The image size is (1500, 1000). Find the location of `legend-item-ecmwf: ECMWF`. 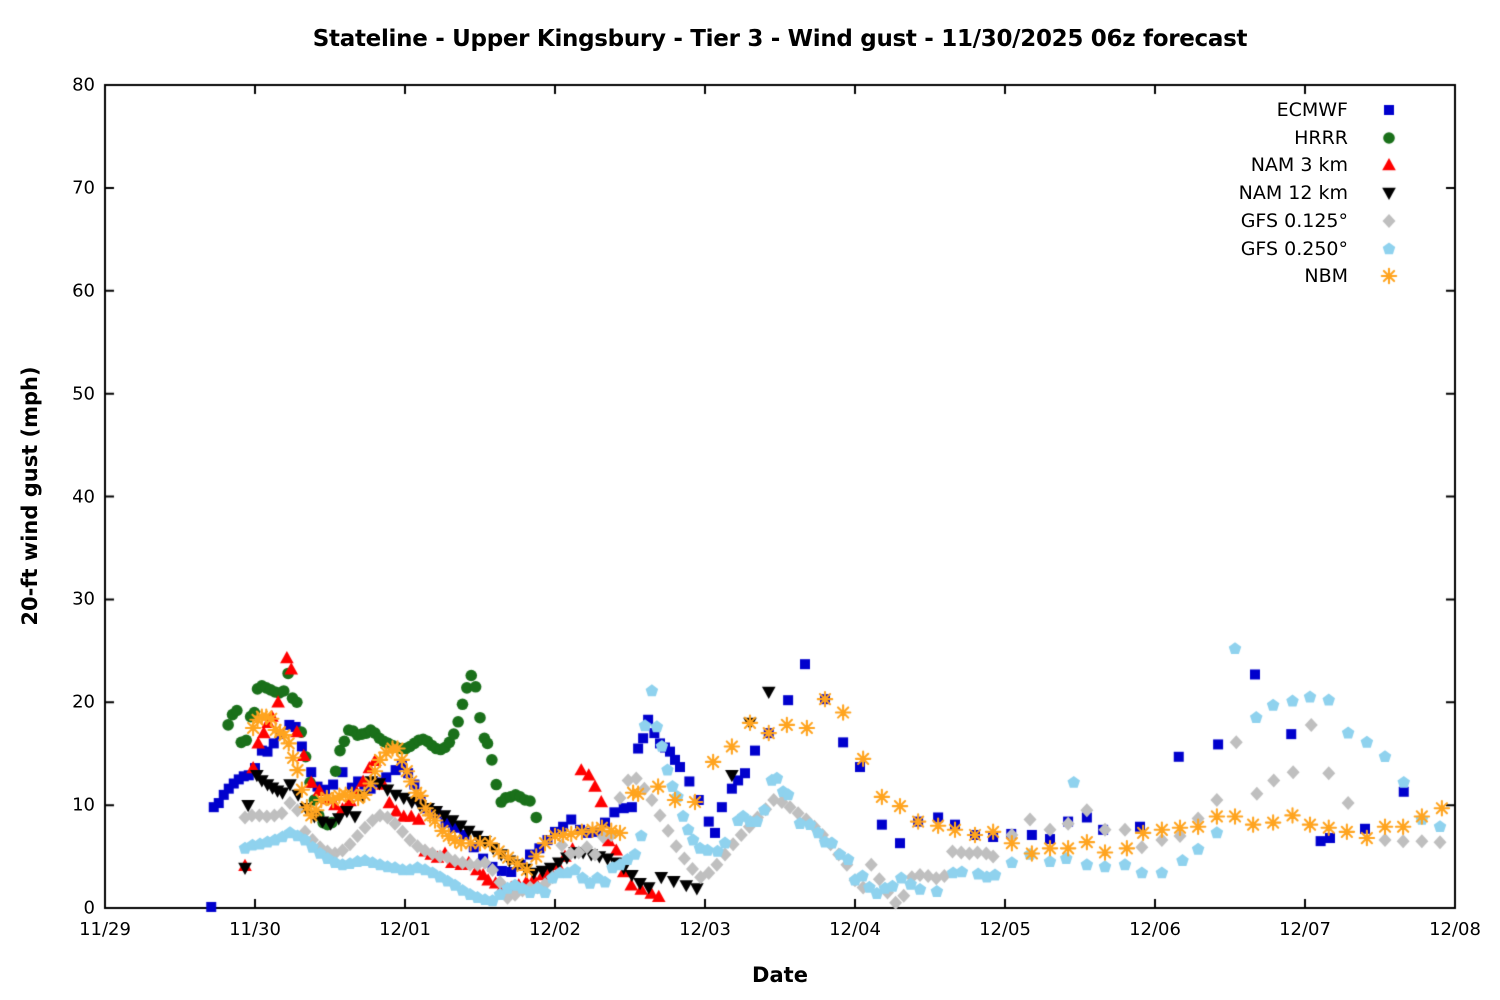

legend-item-ecmwf: ECMWF is located at coordinates (1338, 110).